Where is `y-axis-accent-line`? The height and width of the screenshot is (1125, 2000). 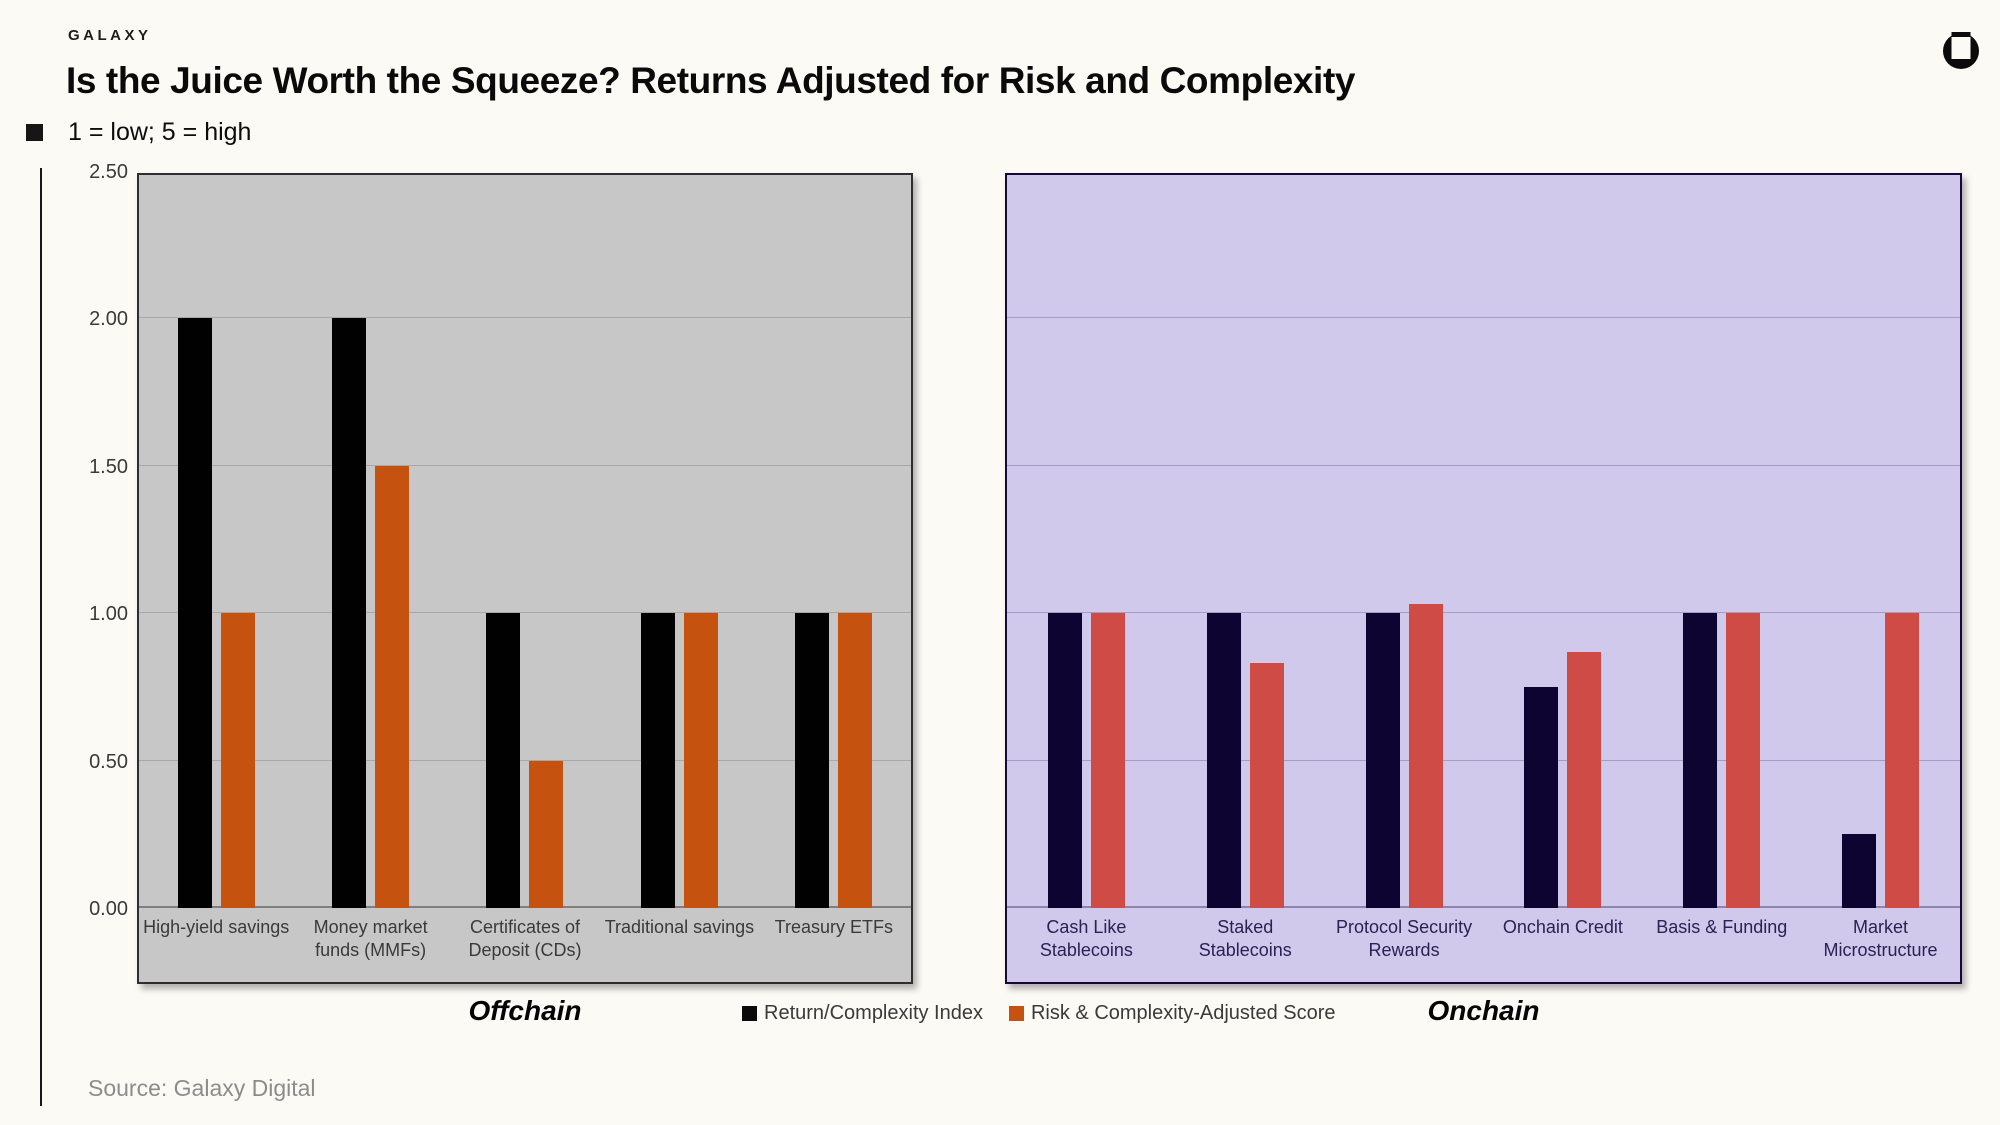
y-axis-accent-line is located at coordinates (41, 637).